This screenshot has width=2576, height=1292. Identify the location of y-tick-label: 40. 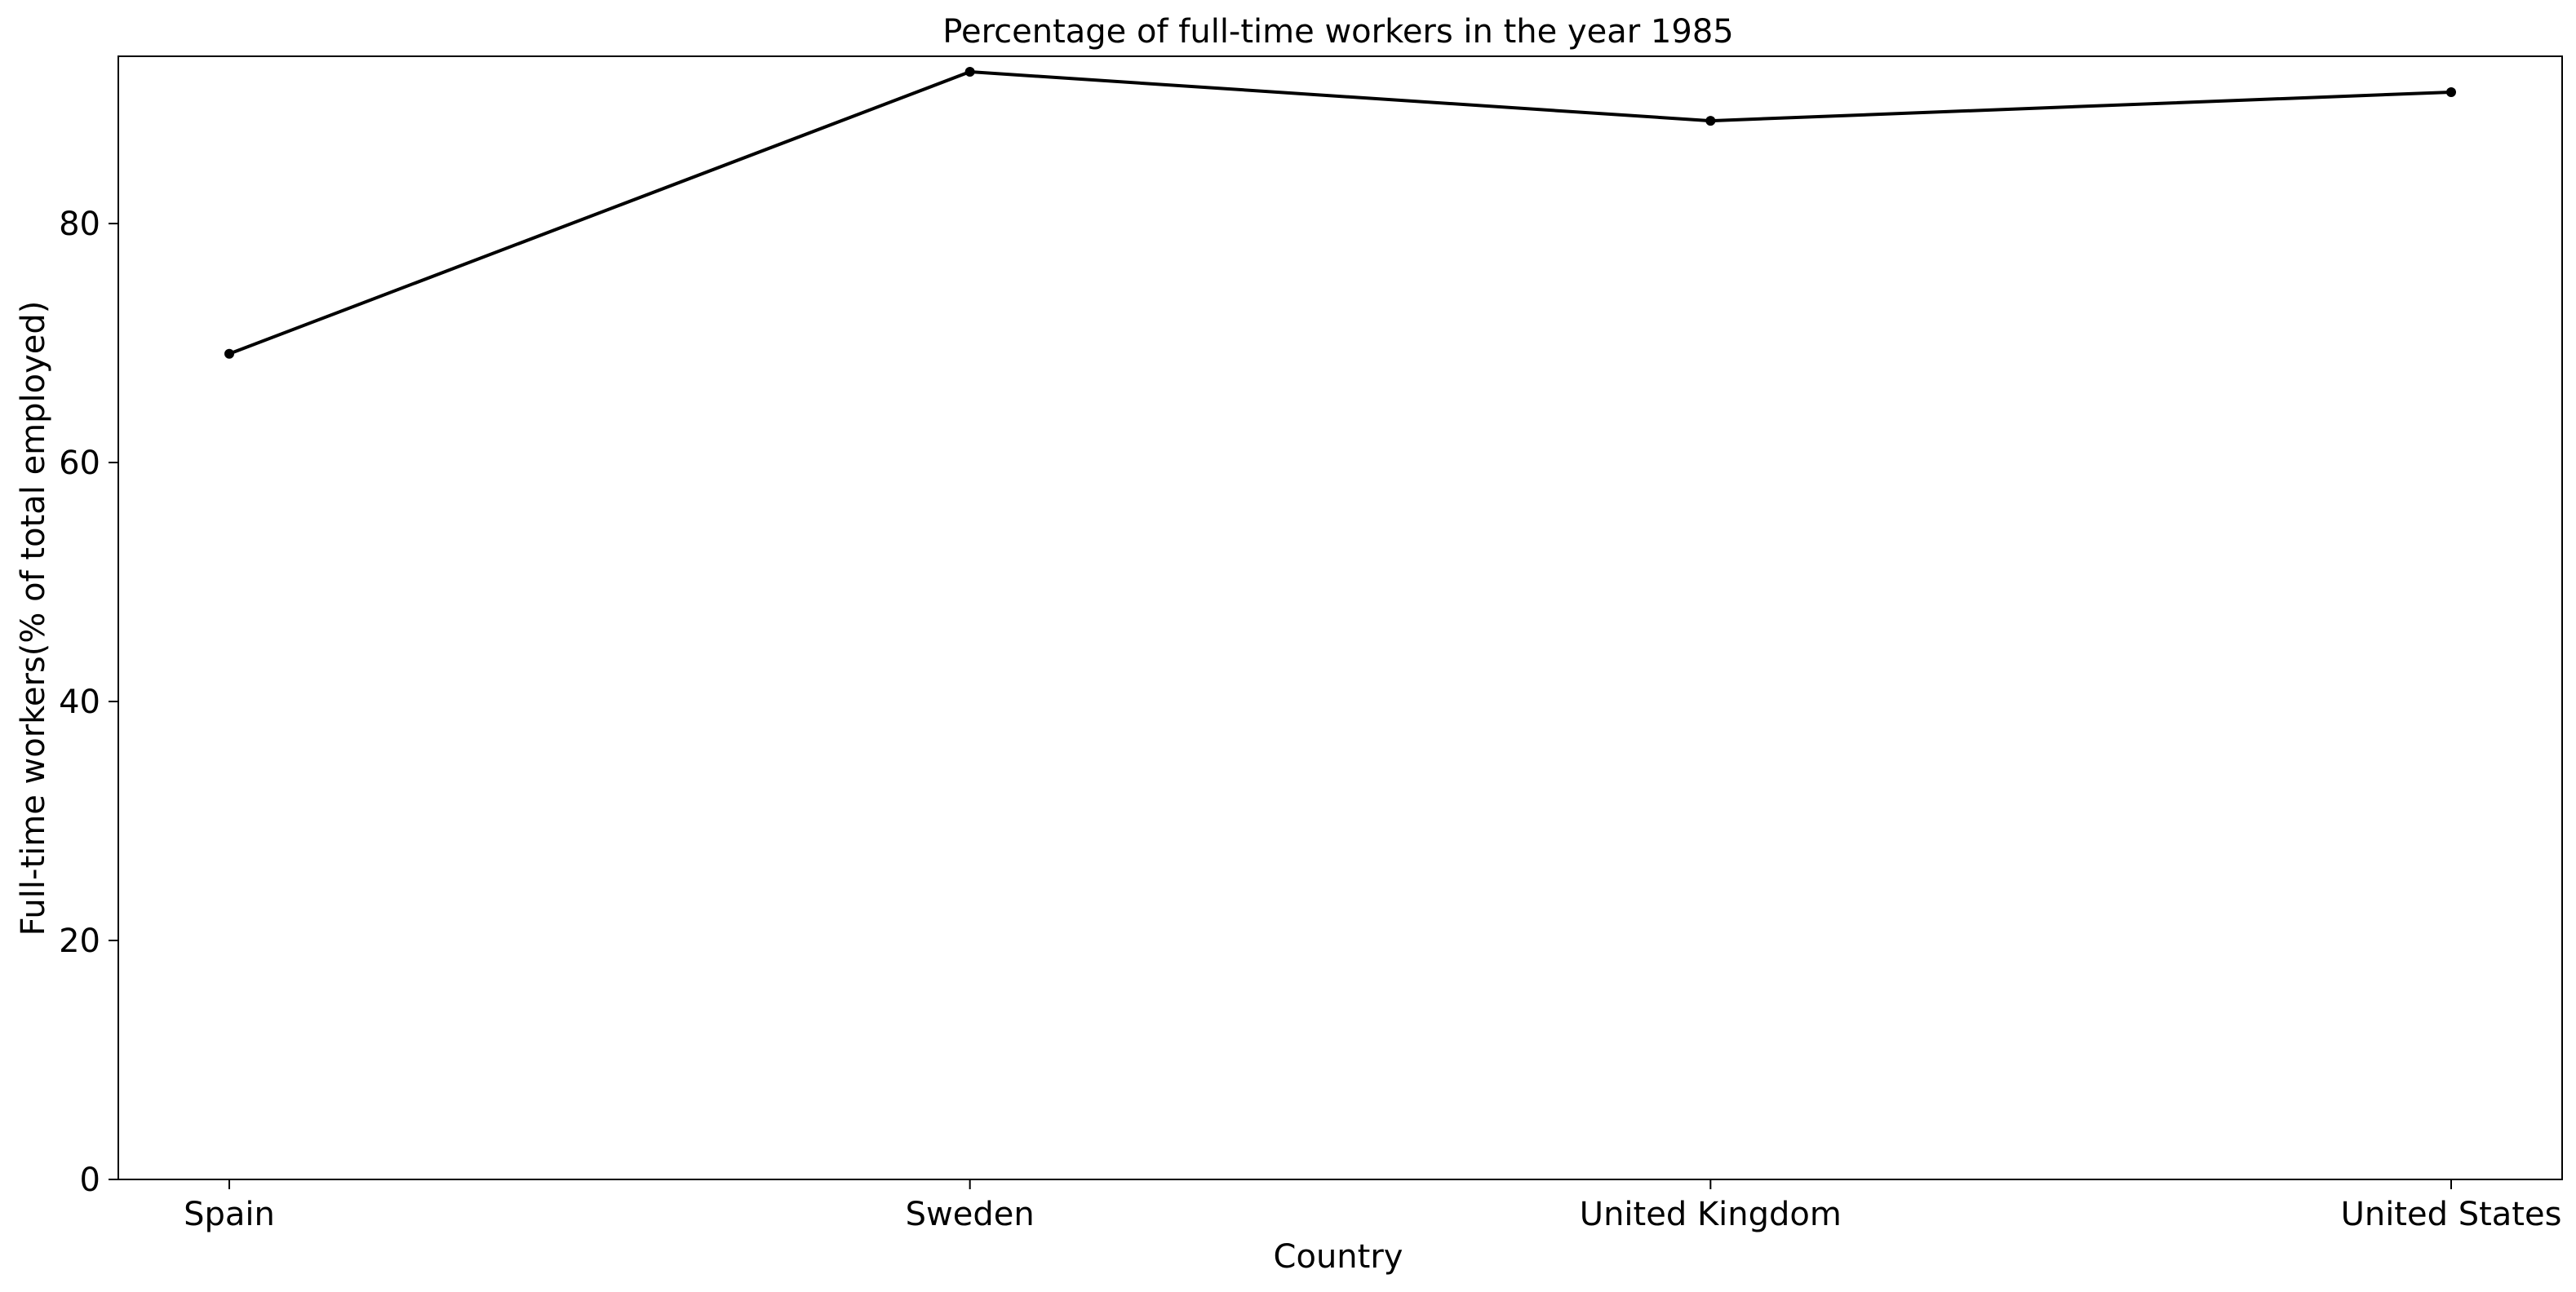
(79, 702).